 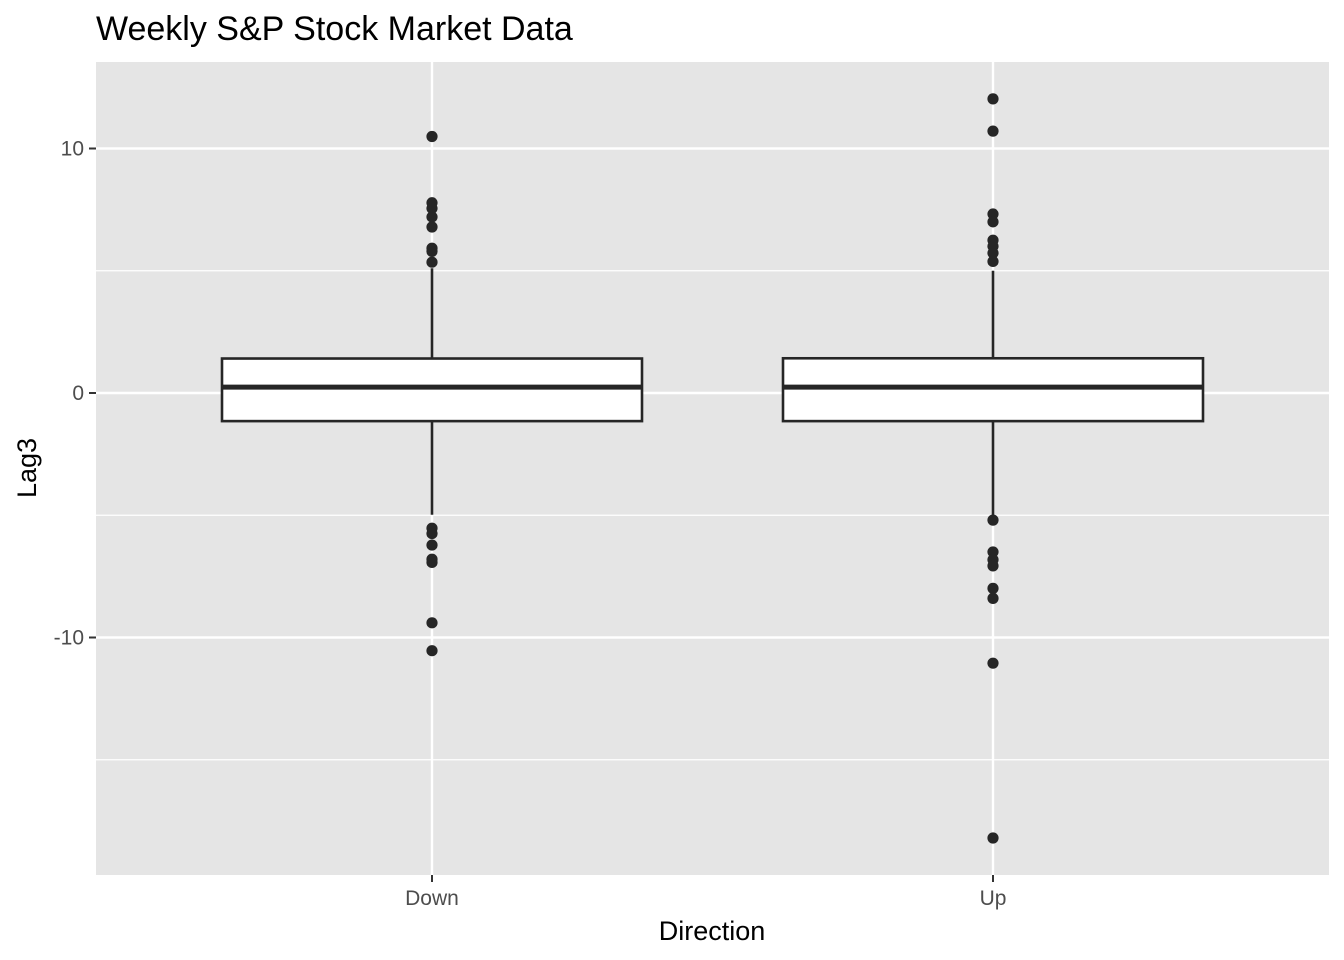 I want to click on x-tick-label: Down, so click(x=432, y=898).